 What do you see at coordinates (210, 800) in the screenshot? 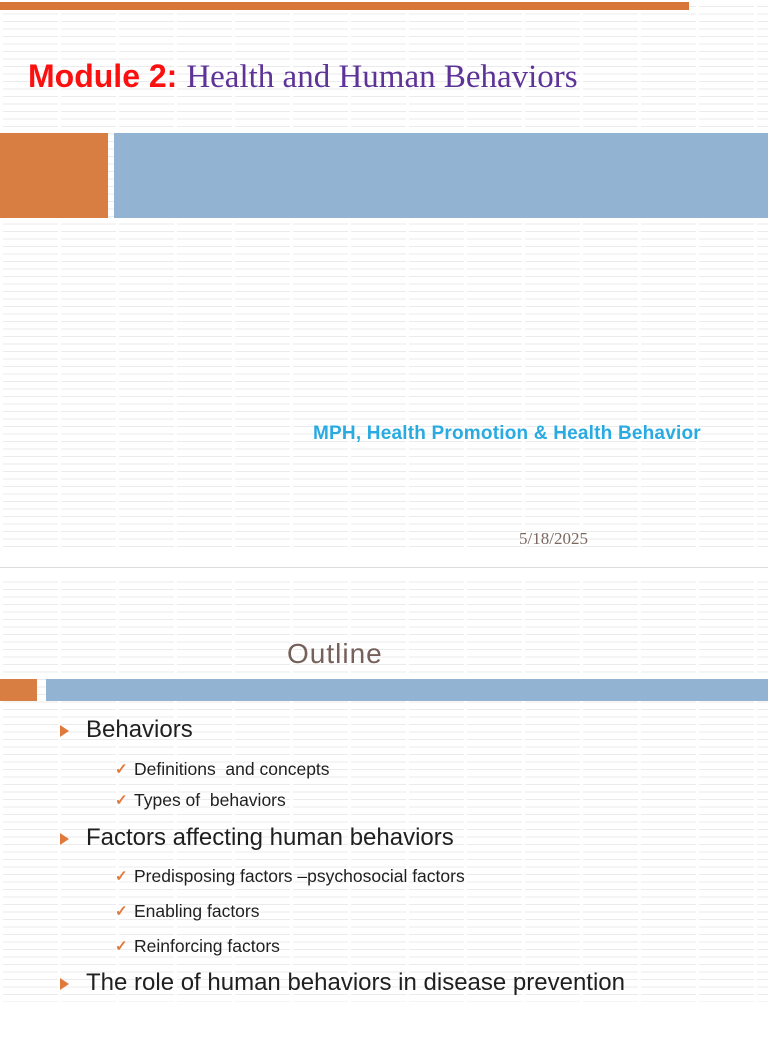
I see `outline-item-text: Types of behaviors` at bounding box center [210, 800].